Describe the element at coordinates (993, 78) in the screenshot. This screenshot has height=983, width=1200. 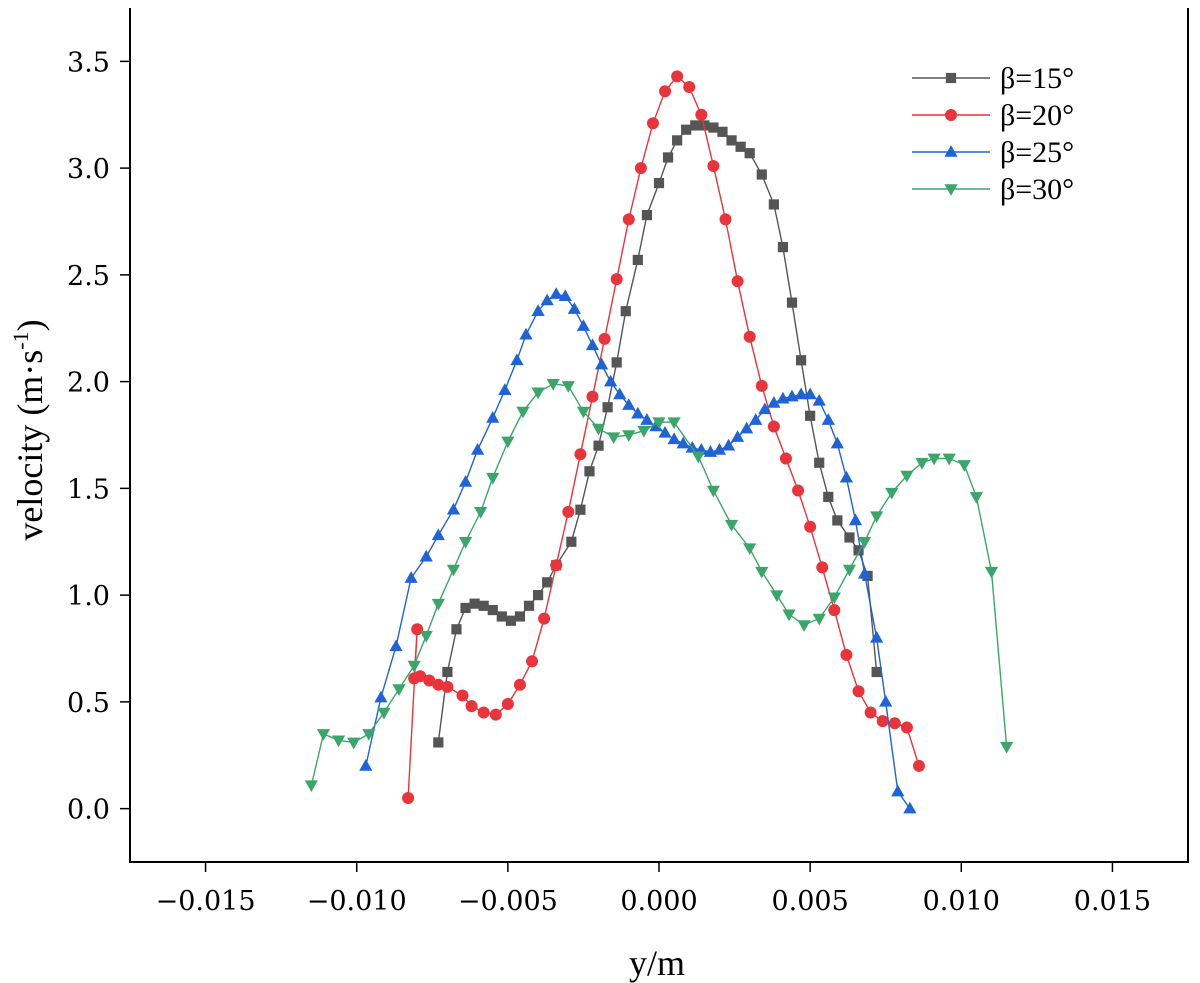
I see `legend-item: β=15°` at that location.